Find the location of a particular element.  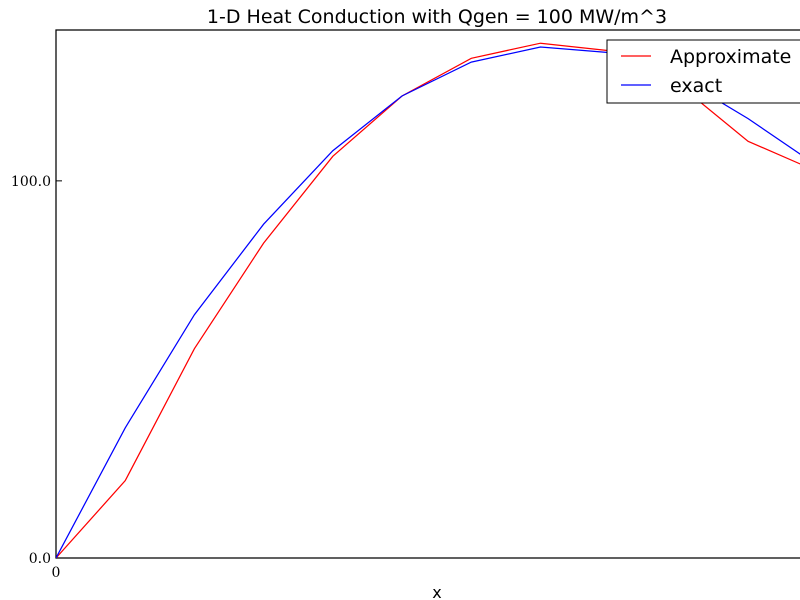

legend-box is located at coordinates (703, 71).